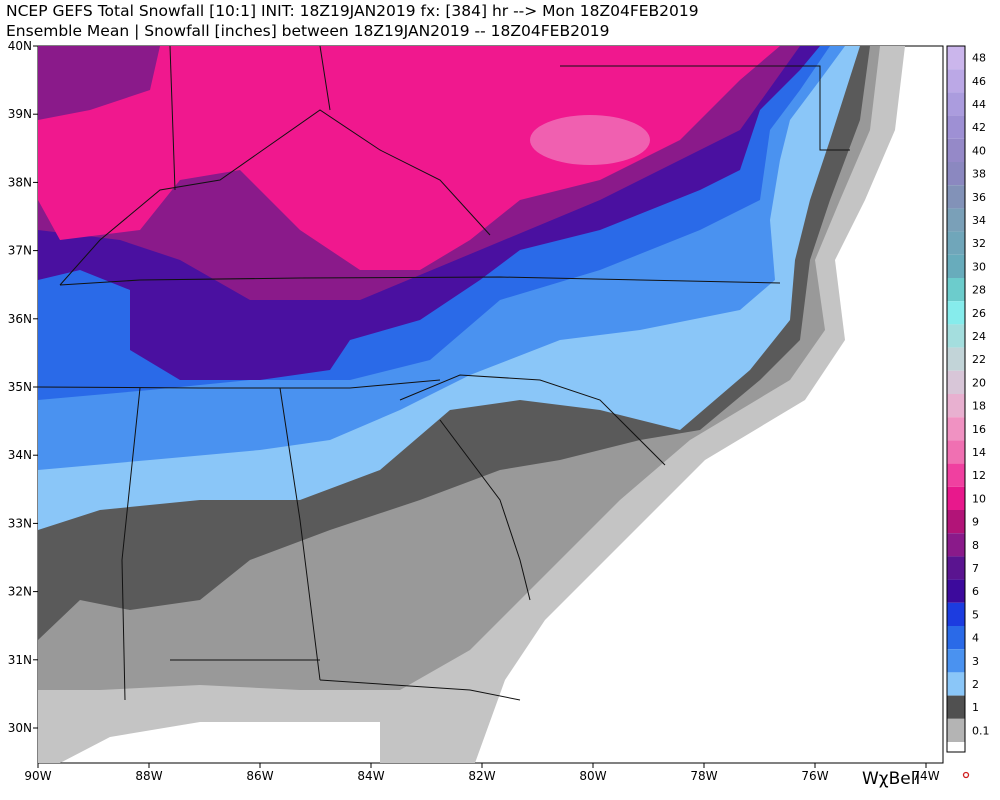 The height and width of the screenshot is (800, 1000). What do you see at coordinates (979, 150) in the screenshot?
I see `colorbar-label: 40` at bounding box center [979, 150].